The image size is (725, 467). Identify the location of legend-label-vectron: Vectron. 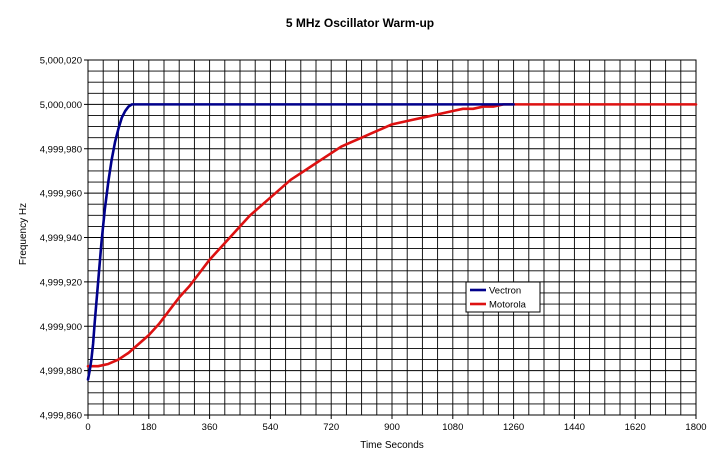
(505, 291).